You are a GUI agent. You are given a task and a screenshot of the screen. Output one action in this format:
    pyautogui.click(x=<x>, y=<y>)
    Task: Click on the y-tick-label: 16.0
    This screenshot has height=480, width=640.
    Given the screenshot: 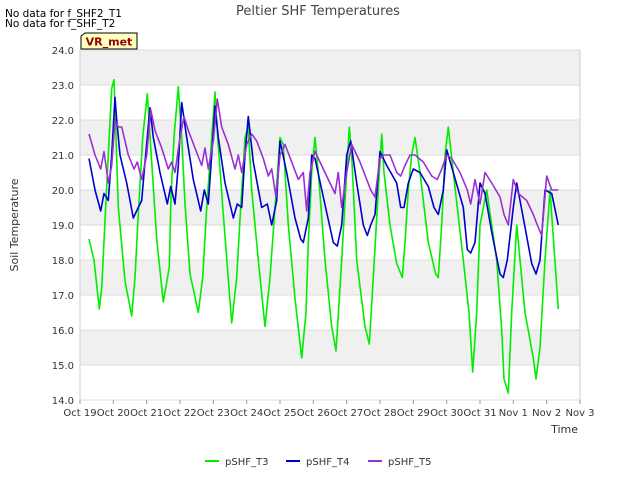 What is the action you would take?
    pyautogui.click(x=63, y=331)
    